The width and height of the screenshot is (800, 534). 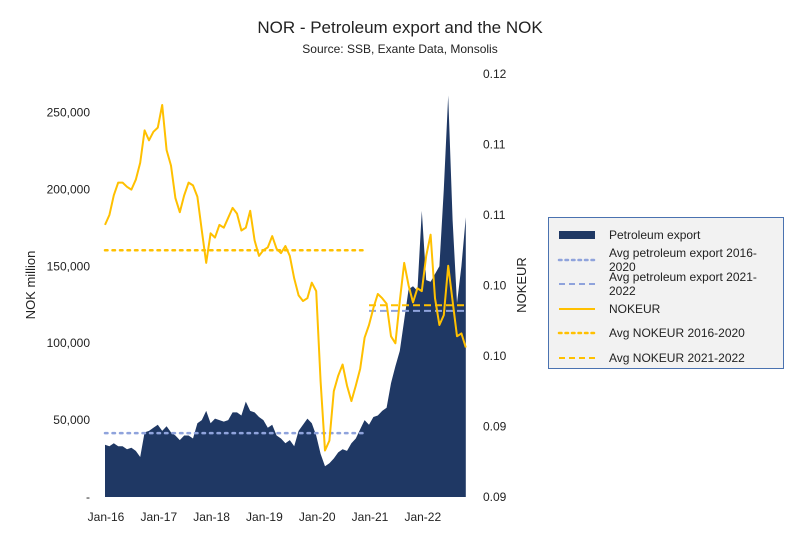 I want to click on x-tick-label: Jan-16, so click(x=106, y=517).